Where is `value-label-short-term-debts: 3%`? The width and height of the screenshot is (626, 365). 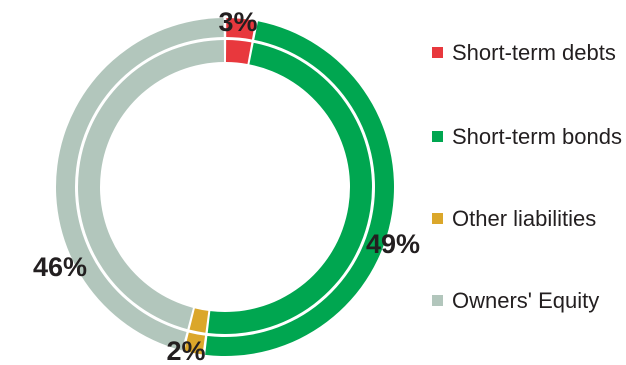 value-label-short-term-debts: 3% is located at coordinates (237, 22).